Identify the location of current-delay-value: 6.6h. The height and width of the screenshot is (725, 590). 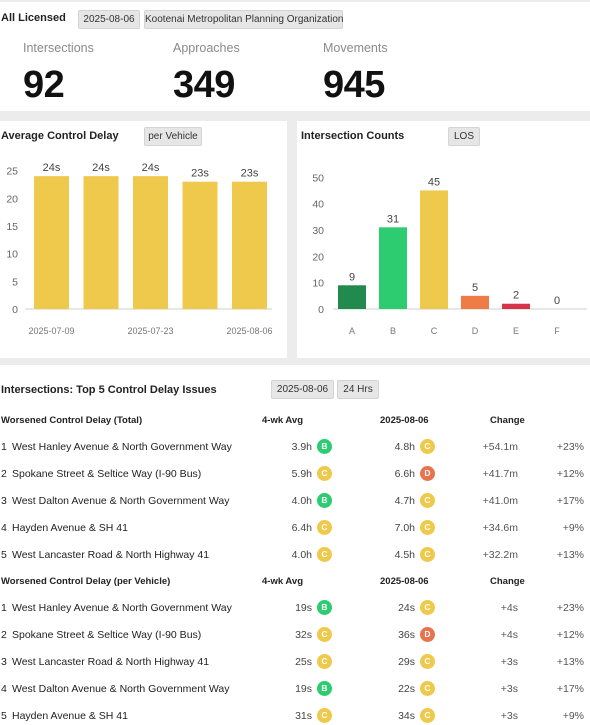
(404, 474).